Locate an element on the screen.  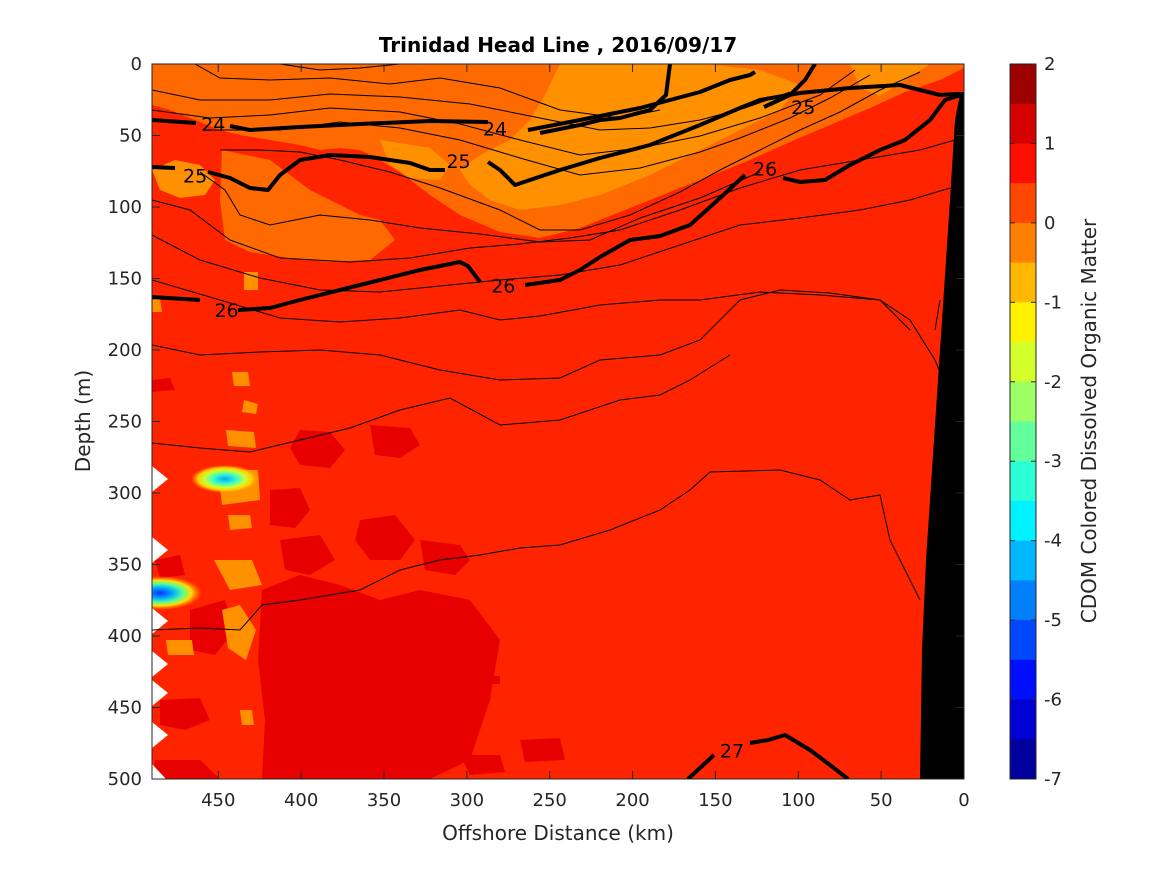
y-tick-label: 150 is located at coordinates (125, 279).